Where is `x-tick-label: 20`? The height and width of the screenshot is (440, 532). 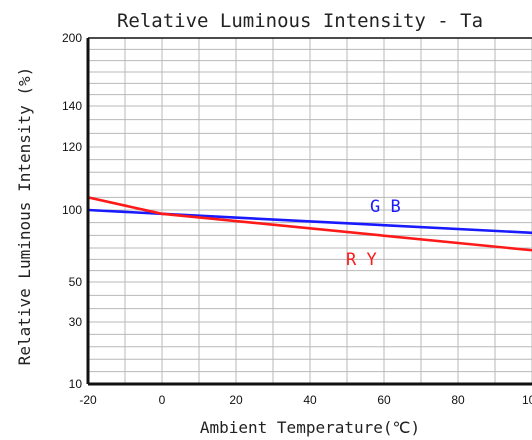
x-tick-label: 20 is located at coordinates (236, 400).